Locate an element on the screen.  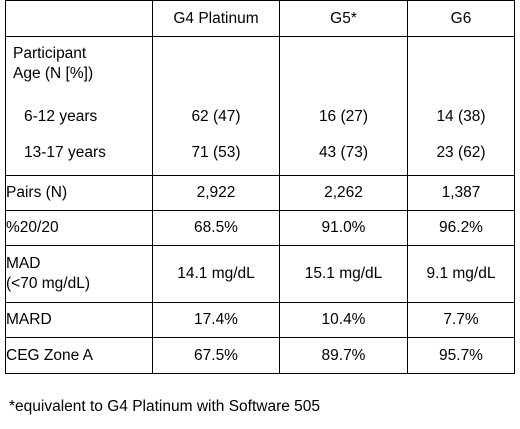
header-g5: G5* is located at coordinates (343, 18).